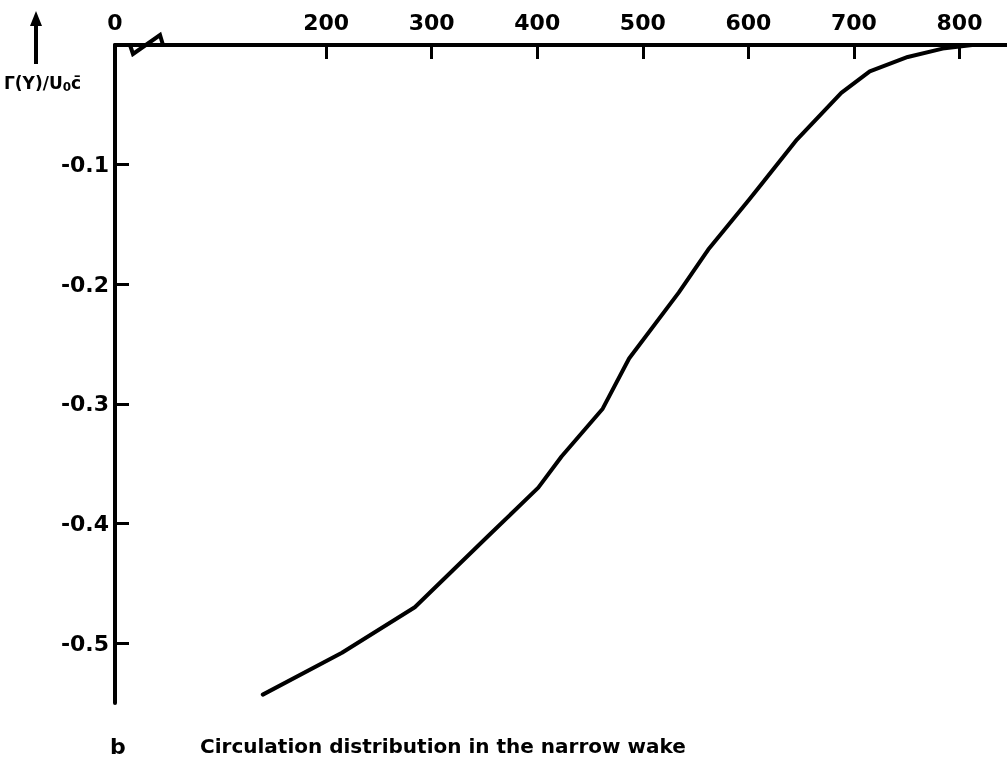 This screenshot has height=769, width=1007. Describe the element at coordinates (537, 22) in the screenshot. I see `x-tick-label: 400` at that location.